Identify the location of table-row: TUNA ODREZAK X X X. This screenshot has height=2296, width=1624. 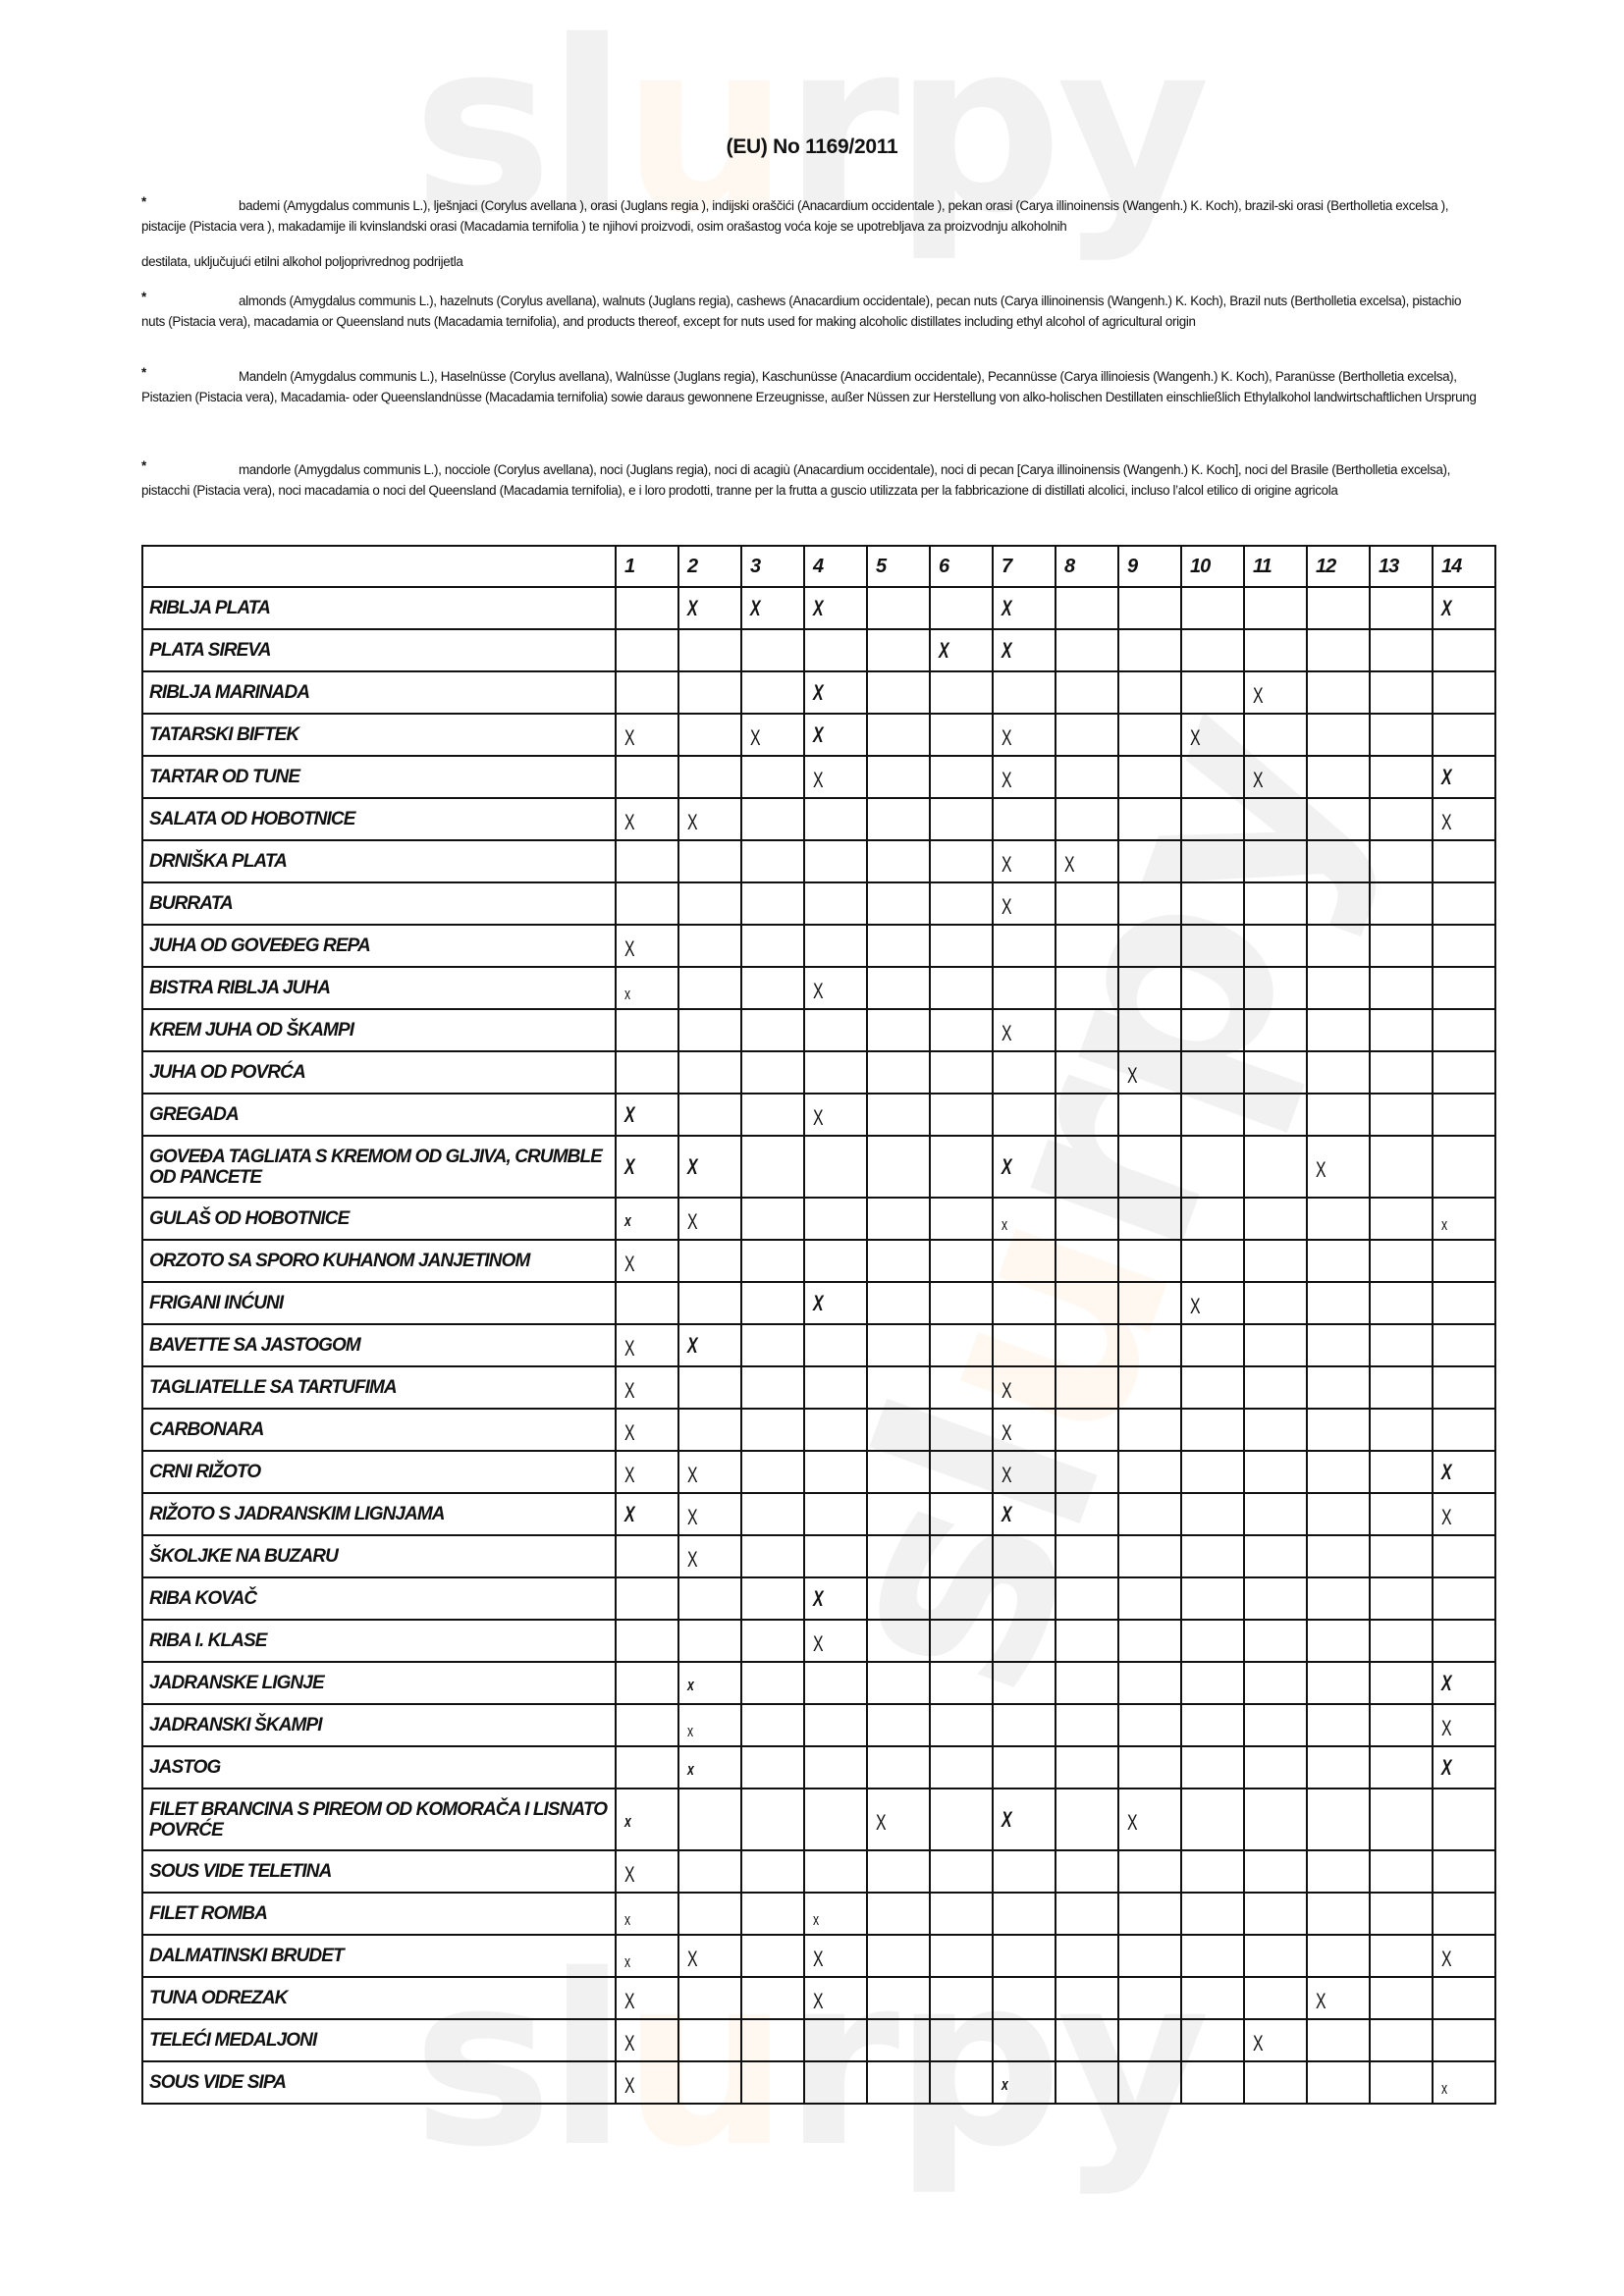
(818, 1998).